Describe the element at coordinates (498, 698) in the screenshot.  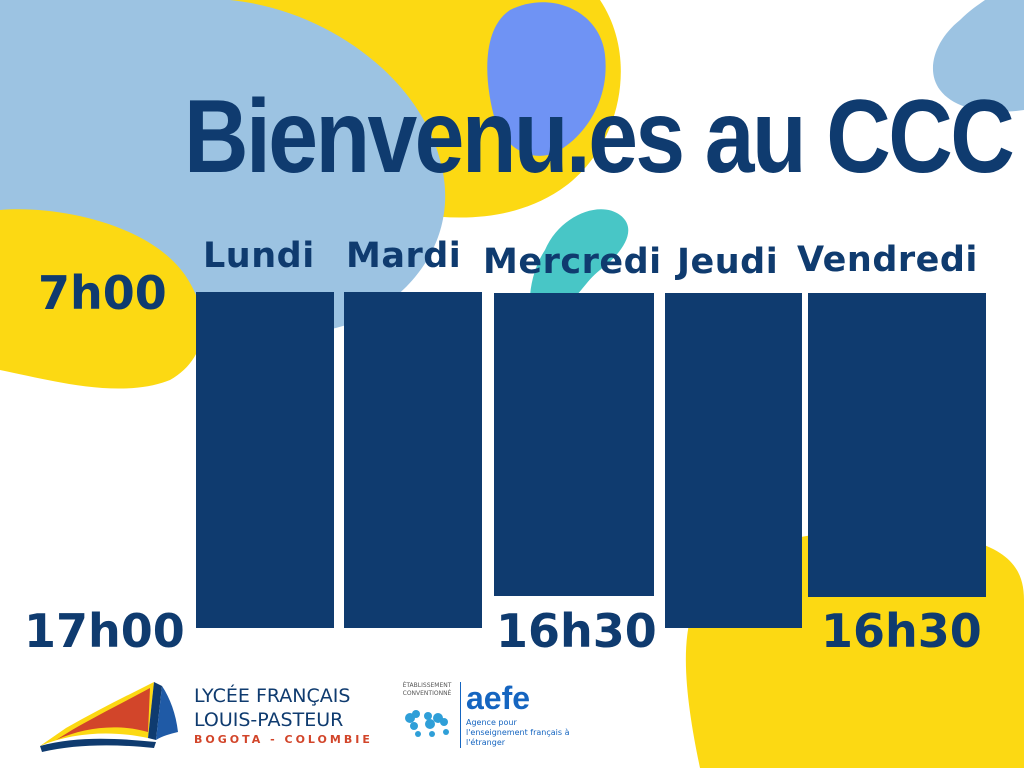
I see `aefe-name: aefe` at that location.